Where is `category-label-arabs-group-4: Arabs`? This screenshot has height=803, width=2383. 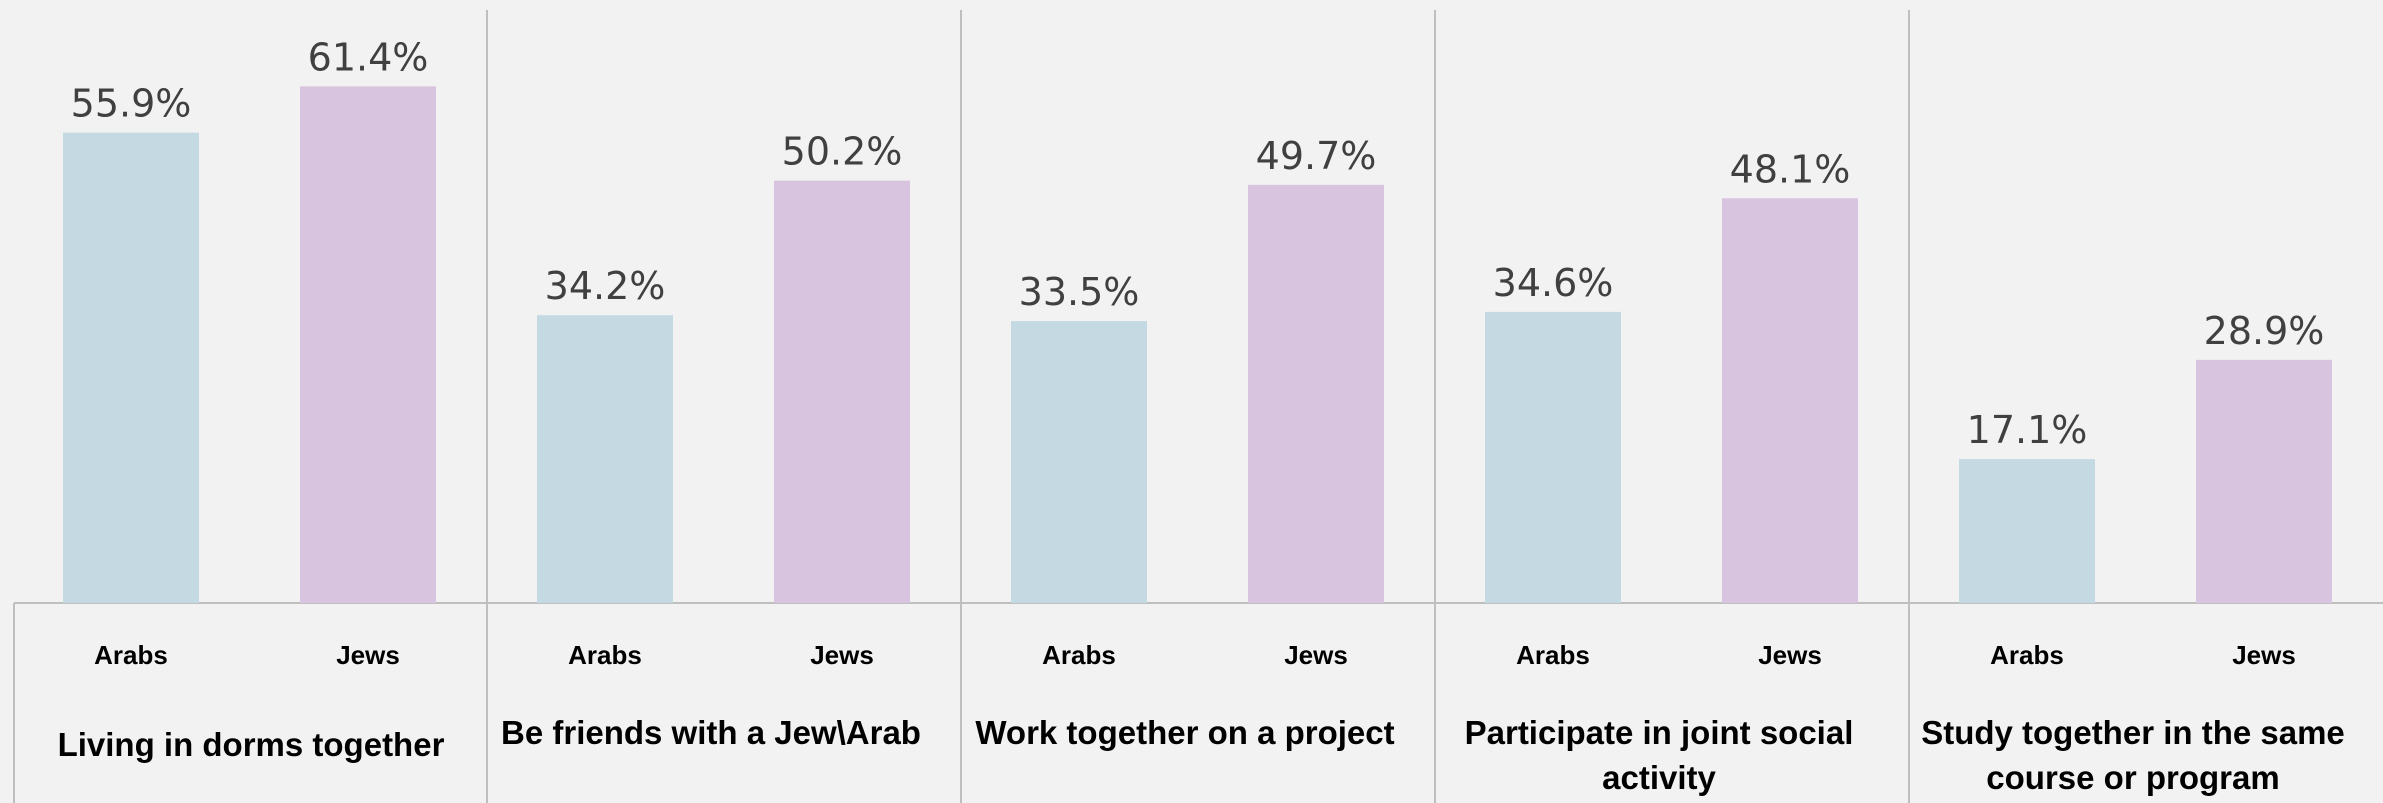 category-label-arabs-group-4: Arabs is located at coordinates (1553, 655).